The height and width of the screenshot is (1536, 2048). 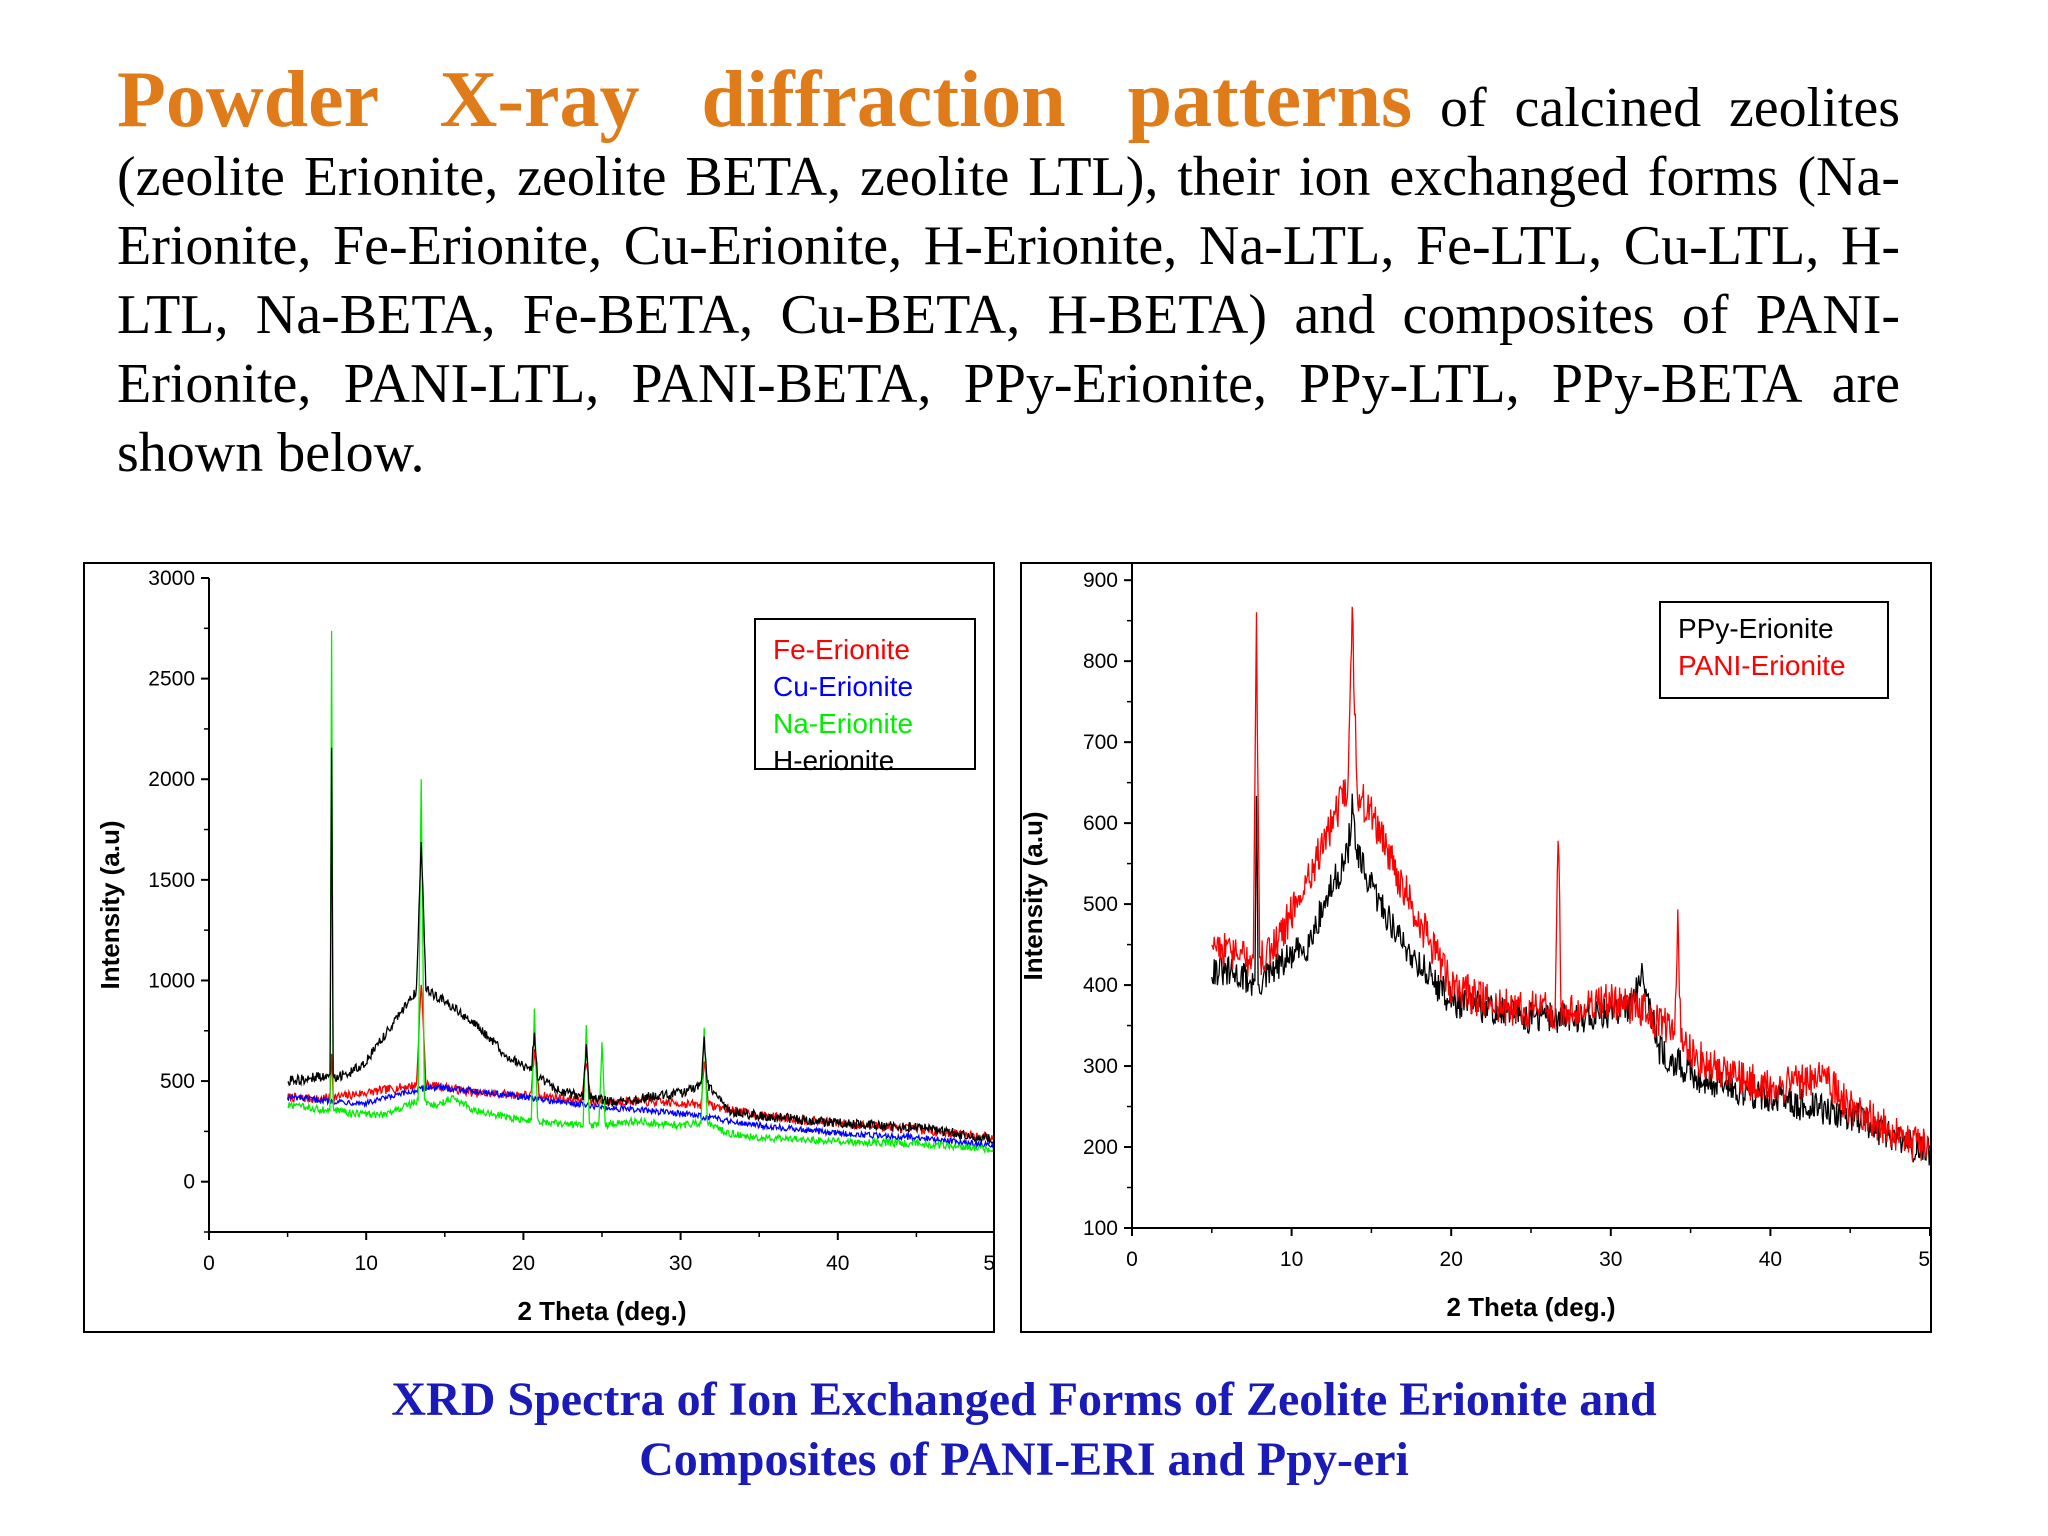 I want to click on series-line-h-erionite, so click(x=640, y=946).